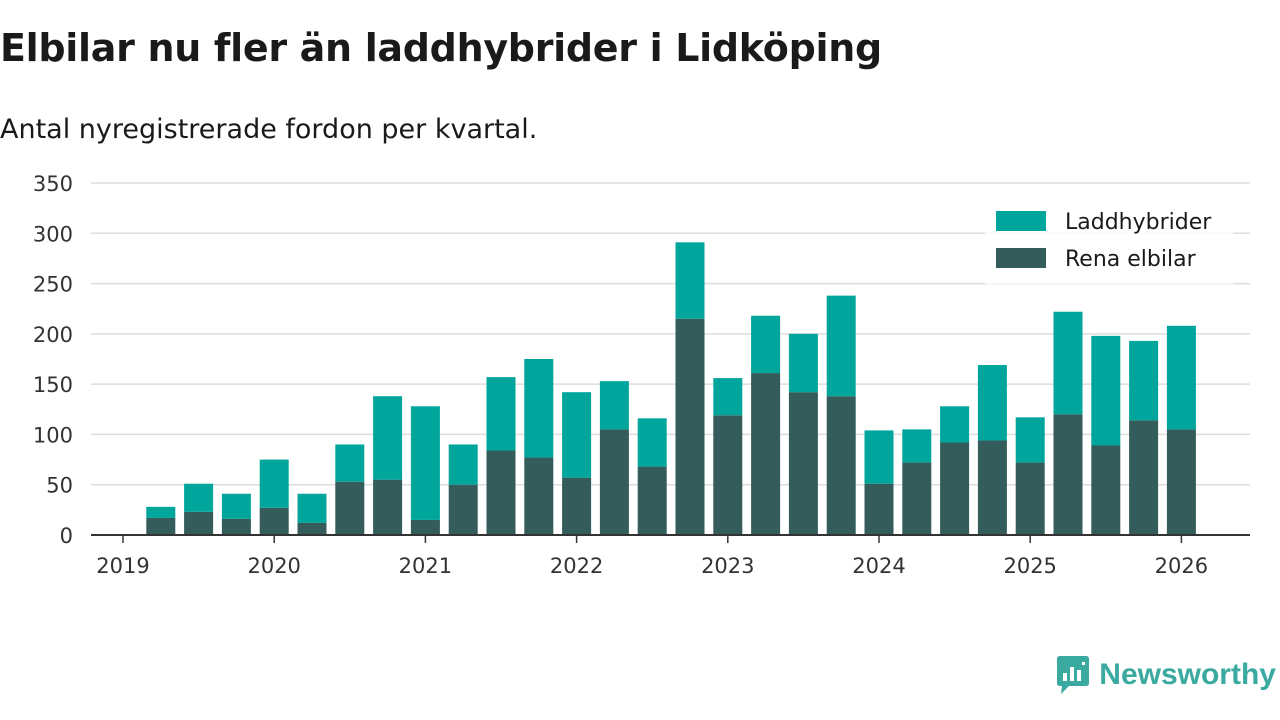 The height and width of the screenshot is (720, 1280). Describe the element at coordinates (53, 285) in the screenshot. I see `y-tick-label: 250` at that location.